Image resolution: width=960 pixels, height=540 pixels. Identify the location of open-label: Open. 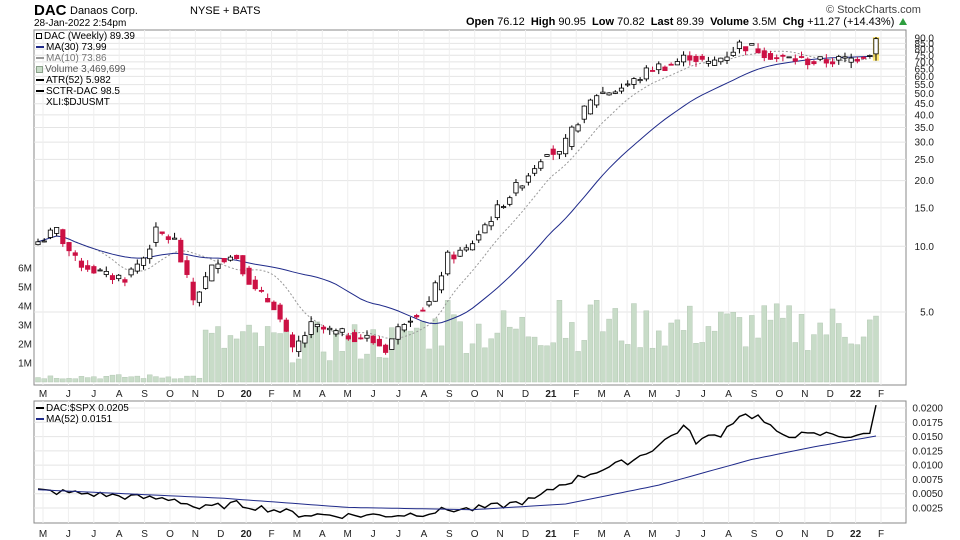
(480, 22).